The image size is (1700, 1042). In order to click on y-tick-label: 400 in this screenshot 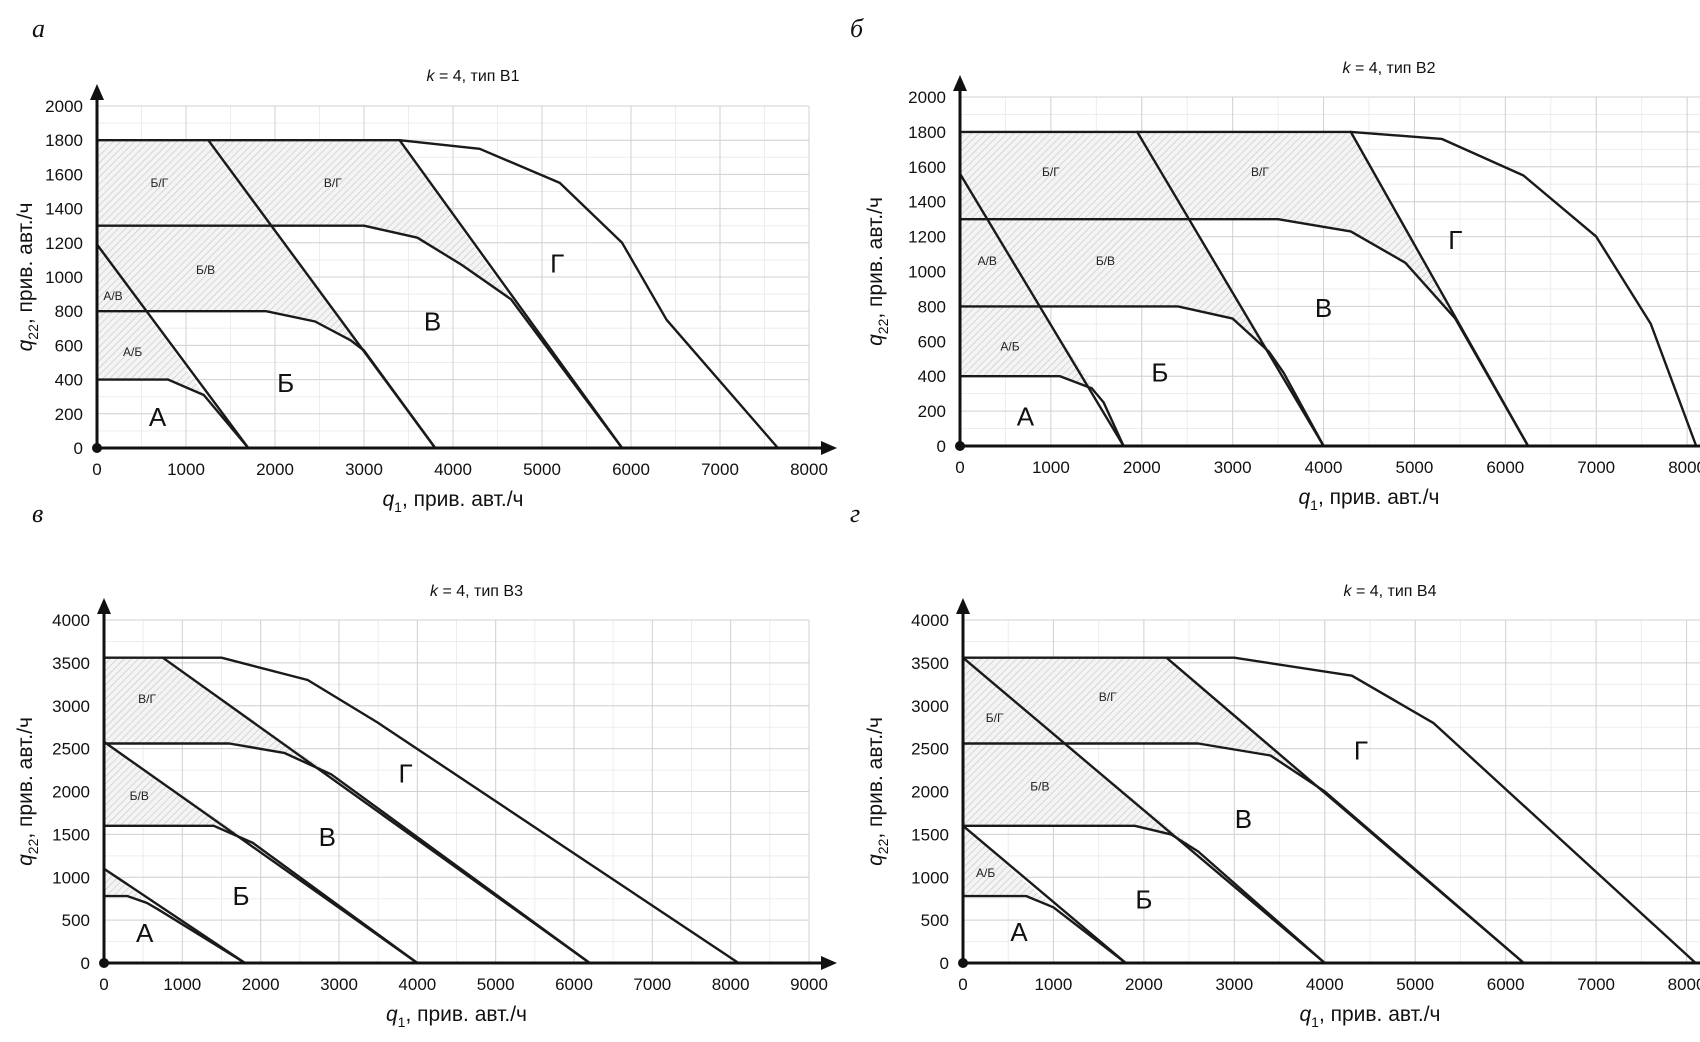, I will do `click(932, 376)`.